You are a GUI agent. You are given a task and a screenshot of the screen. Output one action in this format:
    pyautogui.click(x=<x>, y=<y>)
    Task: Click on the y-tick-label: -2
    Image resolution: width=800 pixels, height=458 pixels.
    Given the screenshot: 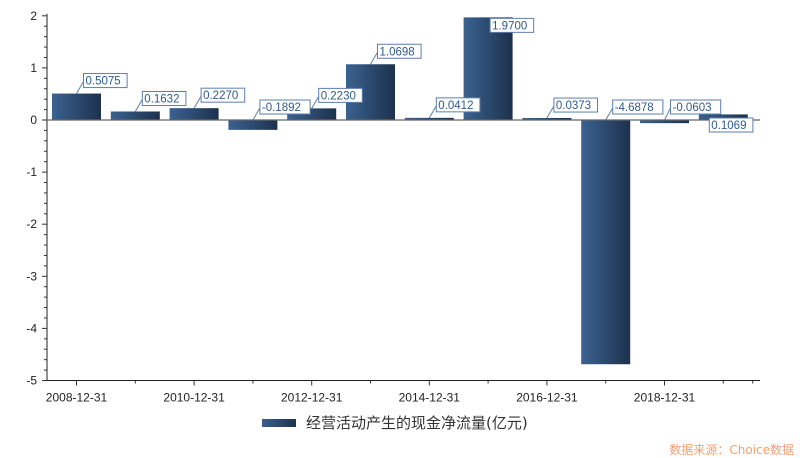 What is the action you would take?
    pyautogui.click(x=31, y=224)
    